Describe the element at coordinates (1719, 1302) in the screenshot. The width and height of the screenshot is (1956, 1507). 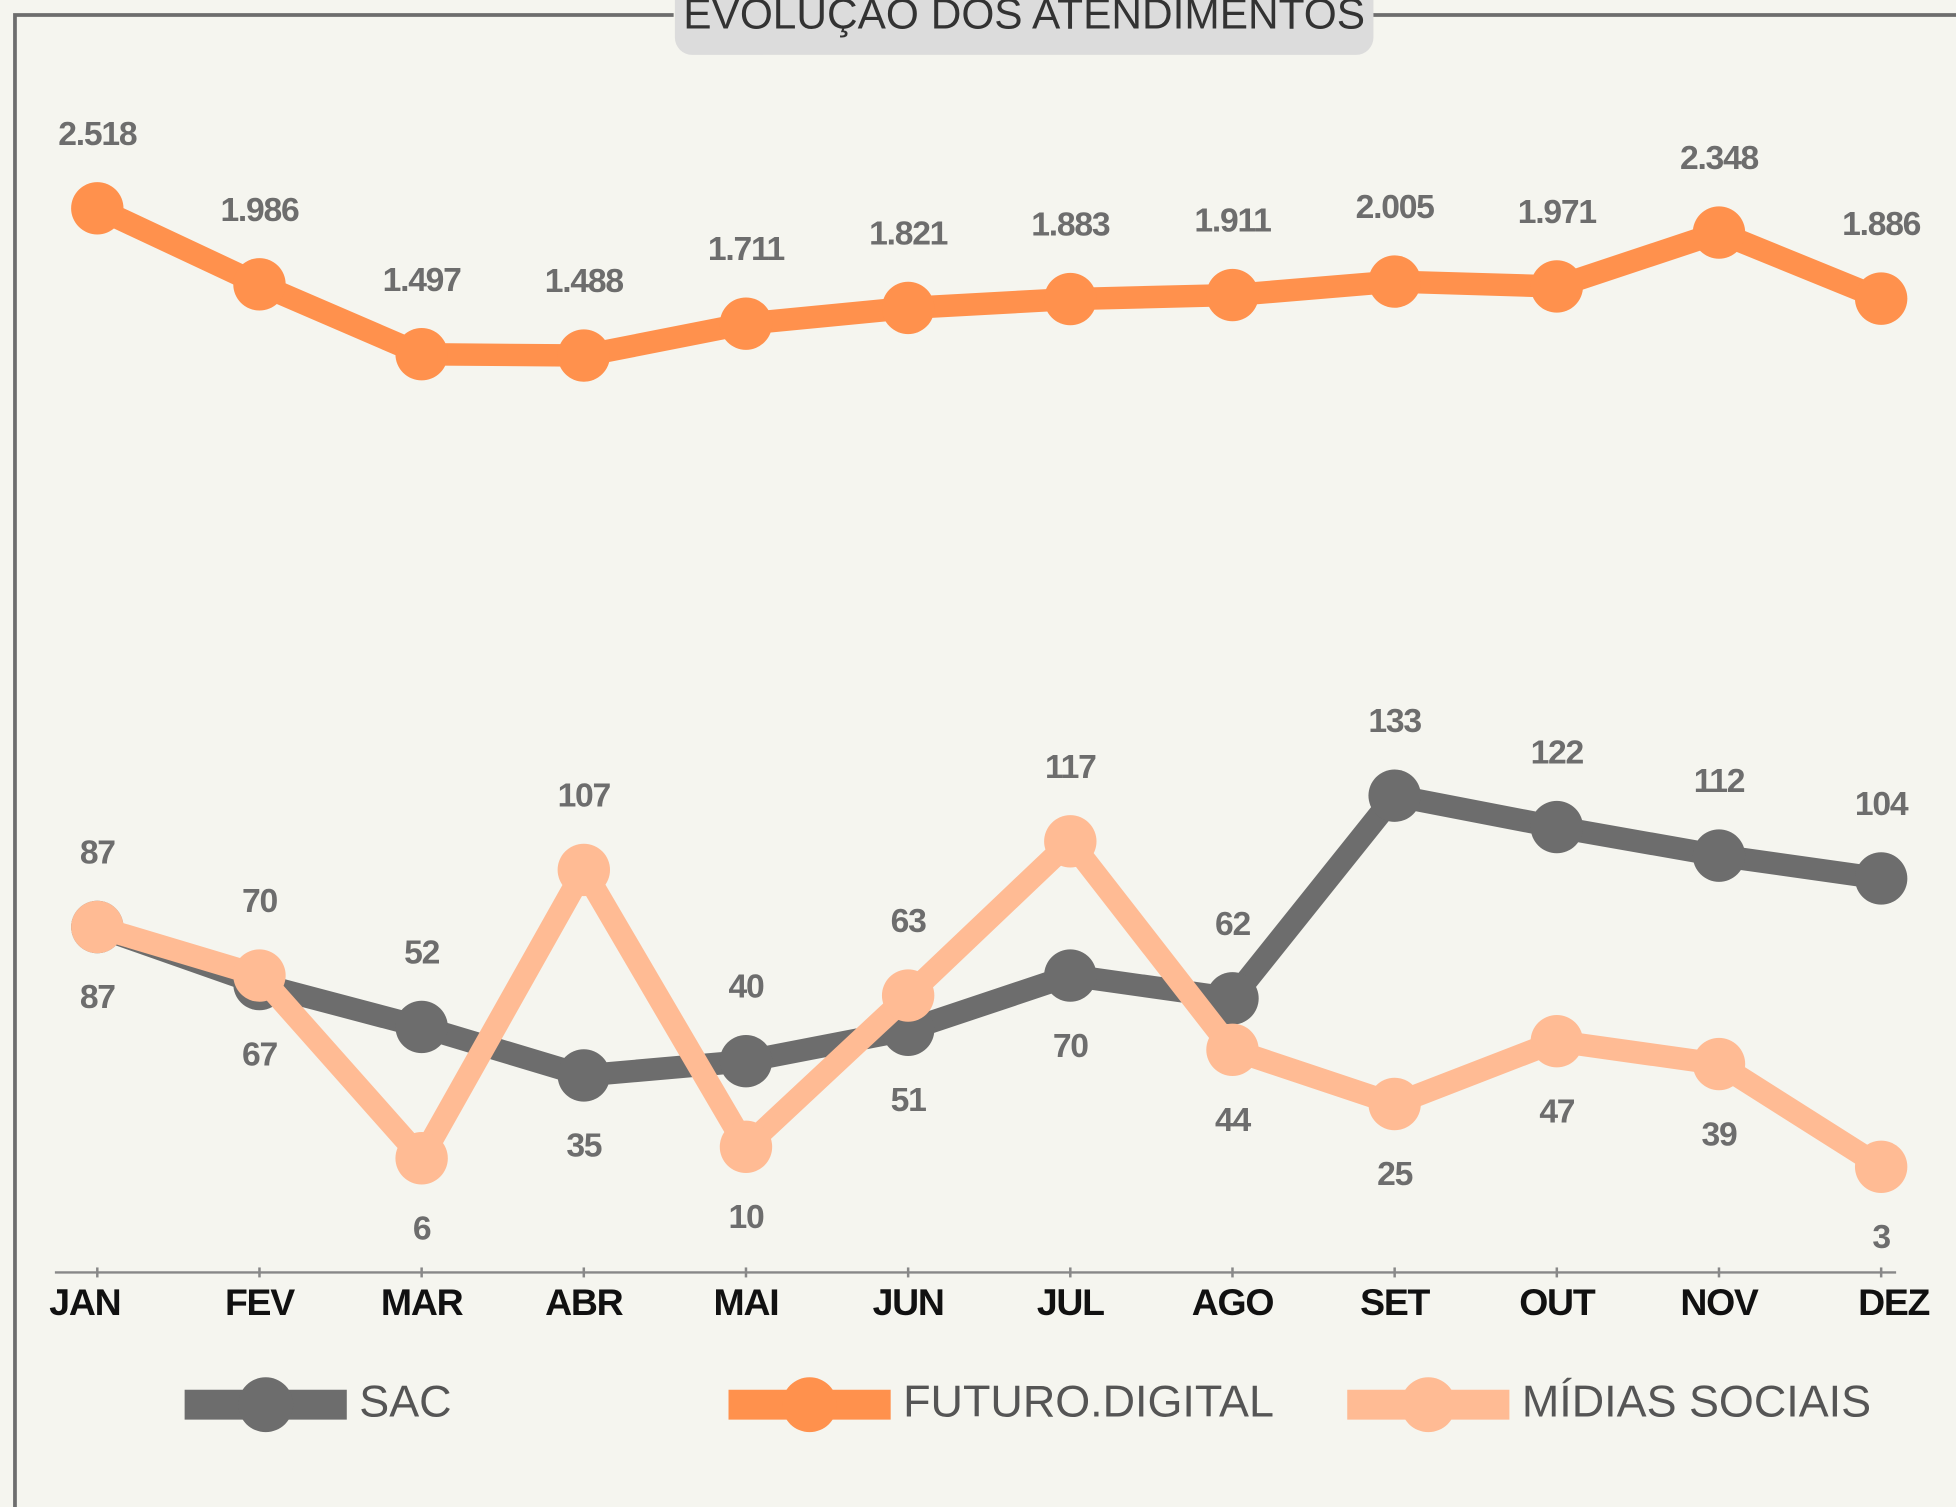
I see `x-tick-label: NOV` at that location.